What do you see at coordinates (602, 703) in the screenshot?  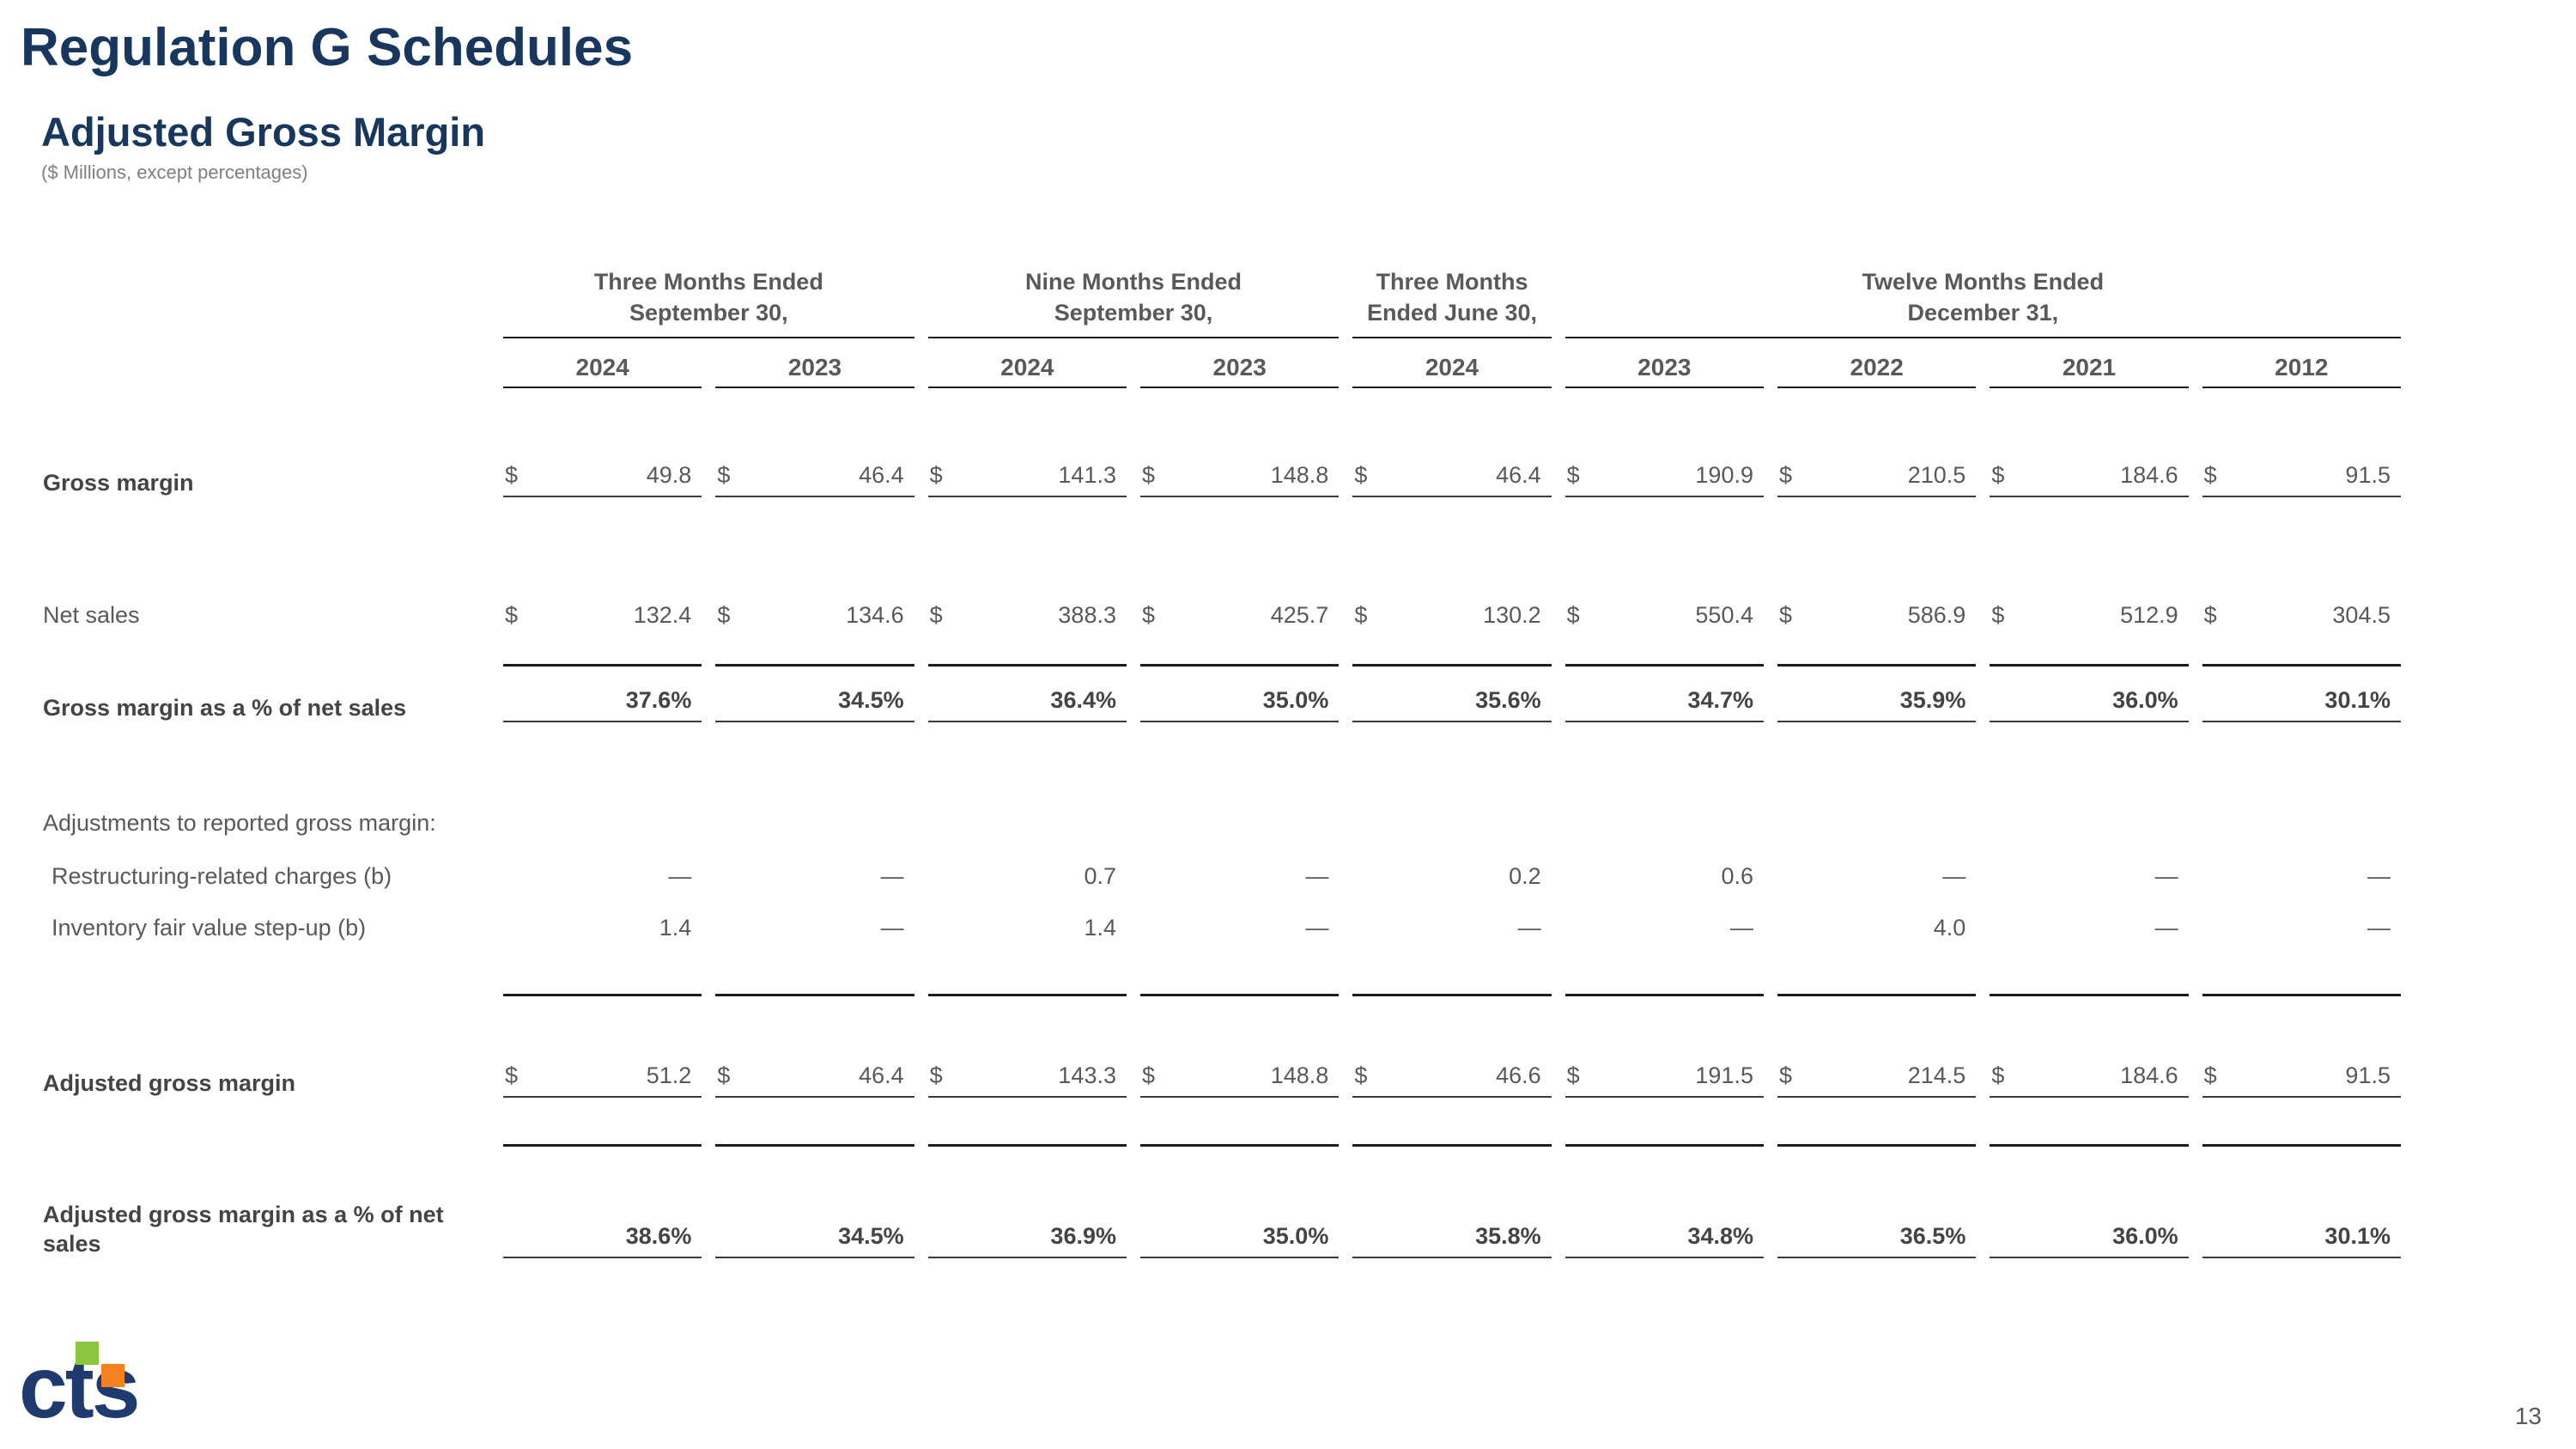 I see `value-cell: 37.6%` at bounding box center [602, 703].